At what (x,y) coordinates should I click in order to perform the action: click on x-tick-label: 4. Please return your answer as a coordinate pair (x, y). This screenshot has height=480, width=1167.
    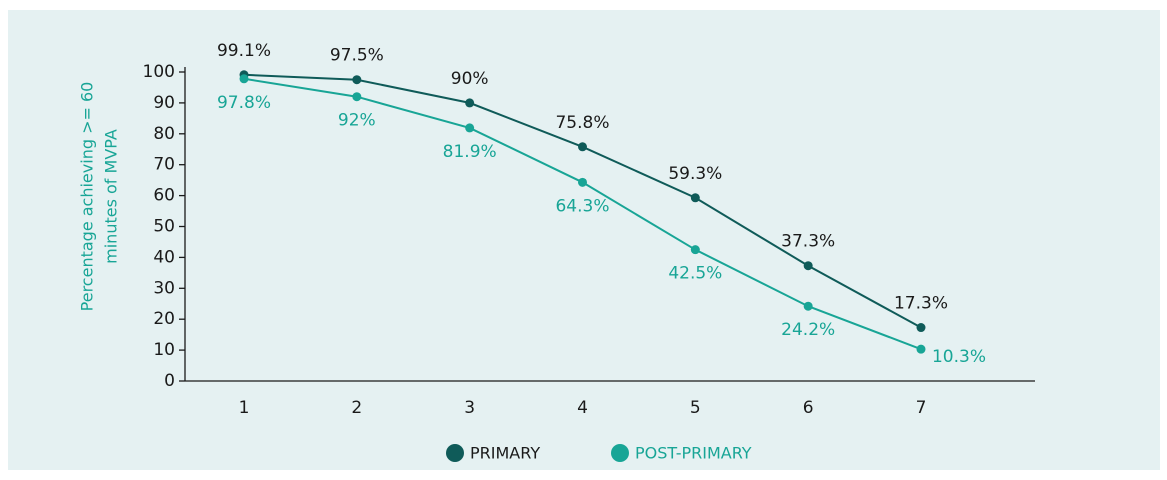
    Looking at the image, I should click on (582, 408).